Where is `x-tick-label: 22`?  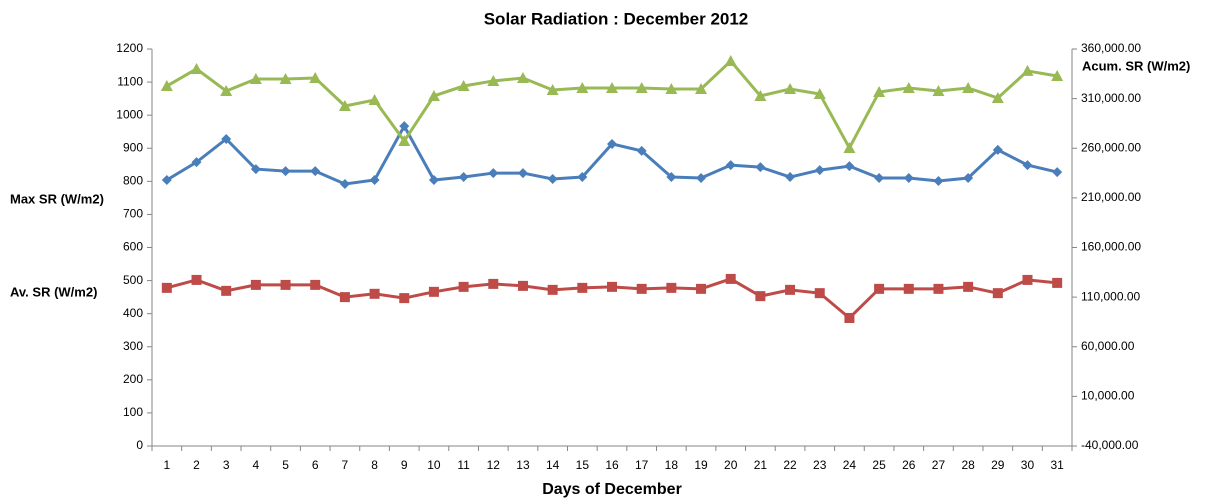 x-tick-label: 22 is located at coordinates (790, 465).